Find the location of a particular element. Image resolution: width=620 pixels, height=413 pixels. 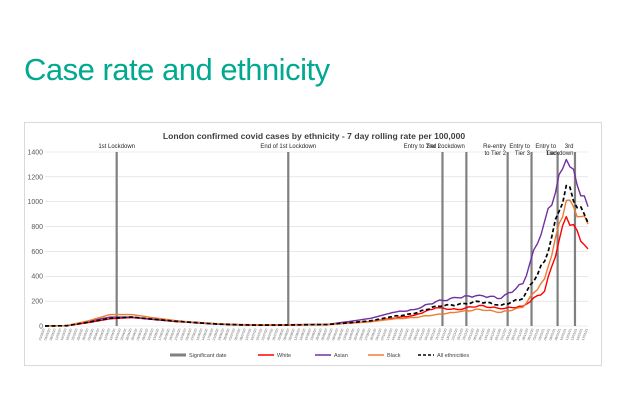

x-tick-label-19: 06/05/20 is located at coordinates (145, 334).